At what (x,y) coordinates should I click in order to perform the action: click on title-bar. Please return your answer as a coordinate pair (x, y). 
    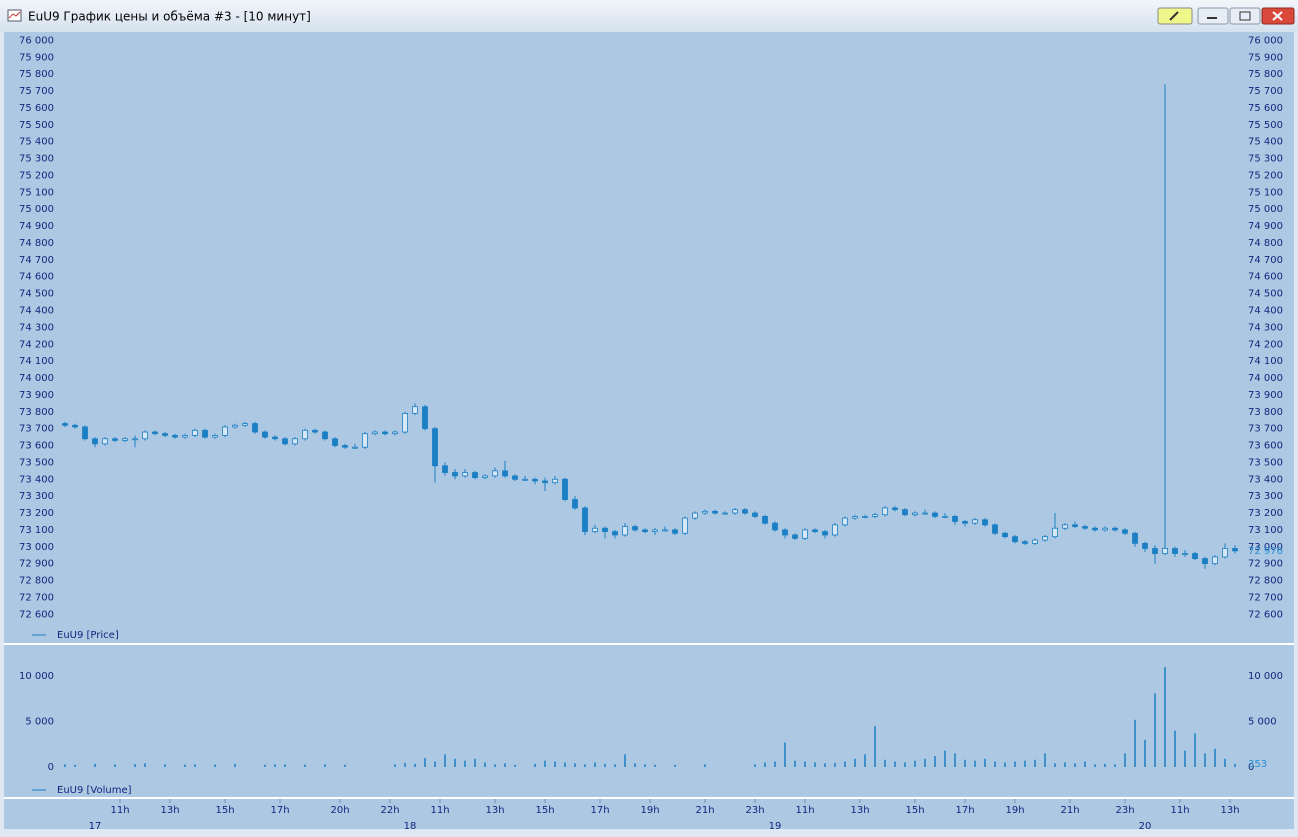
    Looking at the image, I should click on (649, 16).